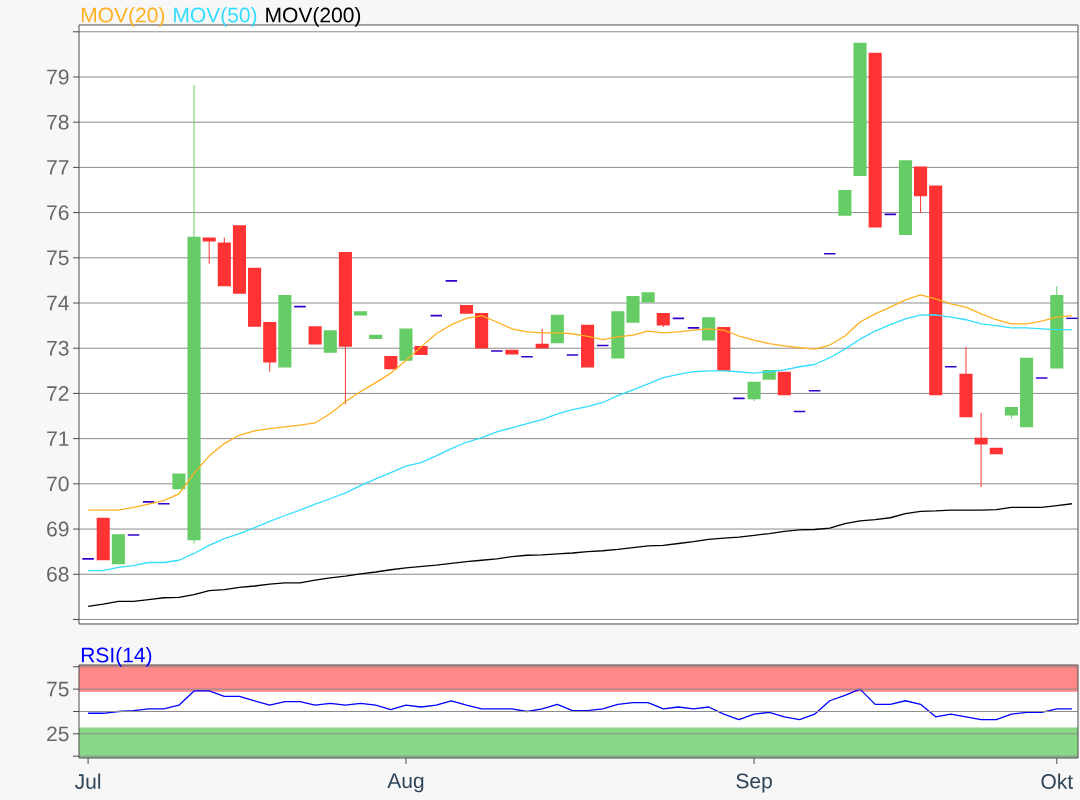 This screenshot has width=1080, height=800. Describe the element at coordinates (58, 438) in the screenshot. I see `y-tick-label: 71` at that location.